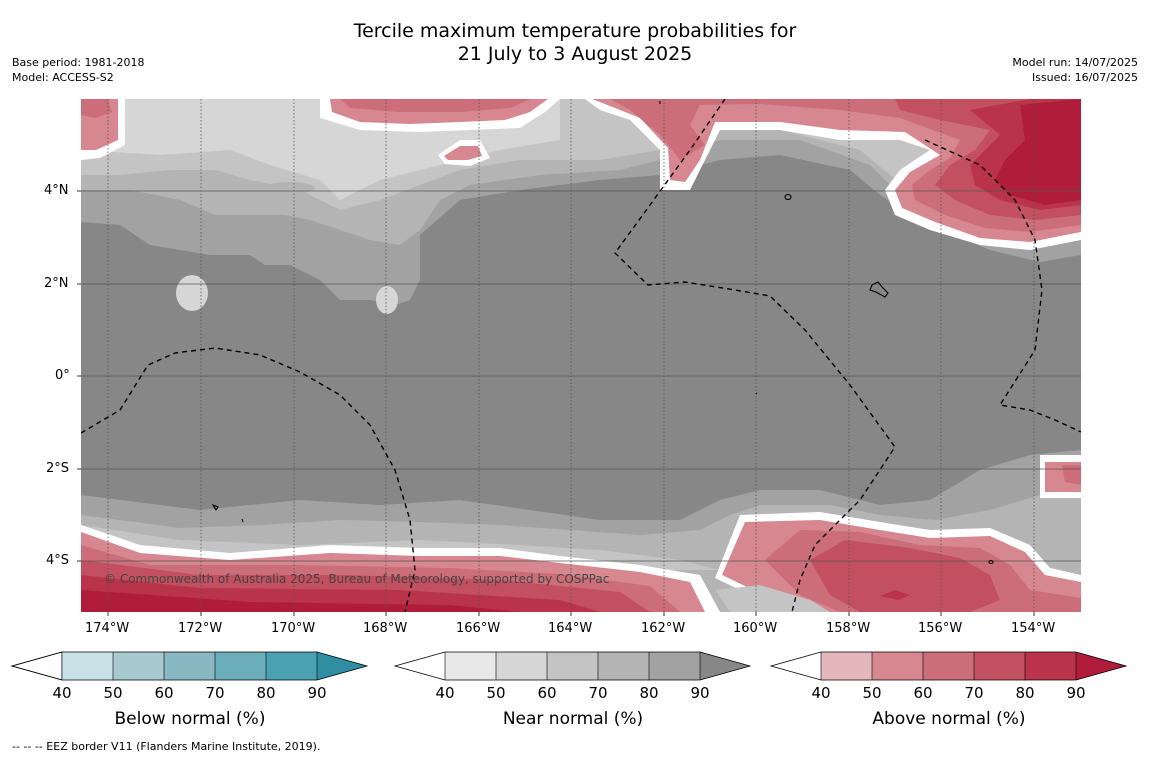  Describe the element at coordinates (36, 666) in the screenshot. I see `colorbar-below-normal-extend-min` at that location.